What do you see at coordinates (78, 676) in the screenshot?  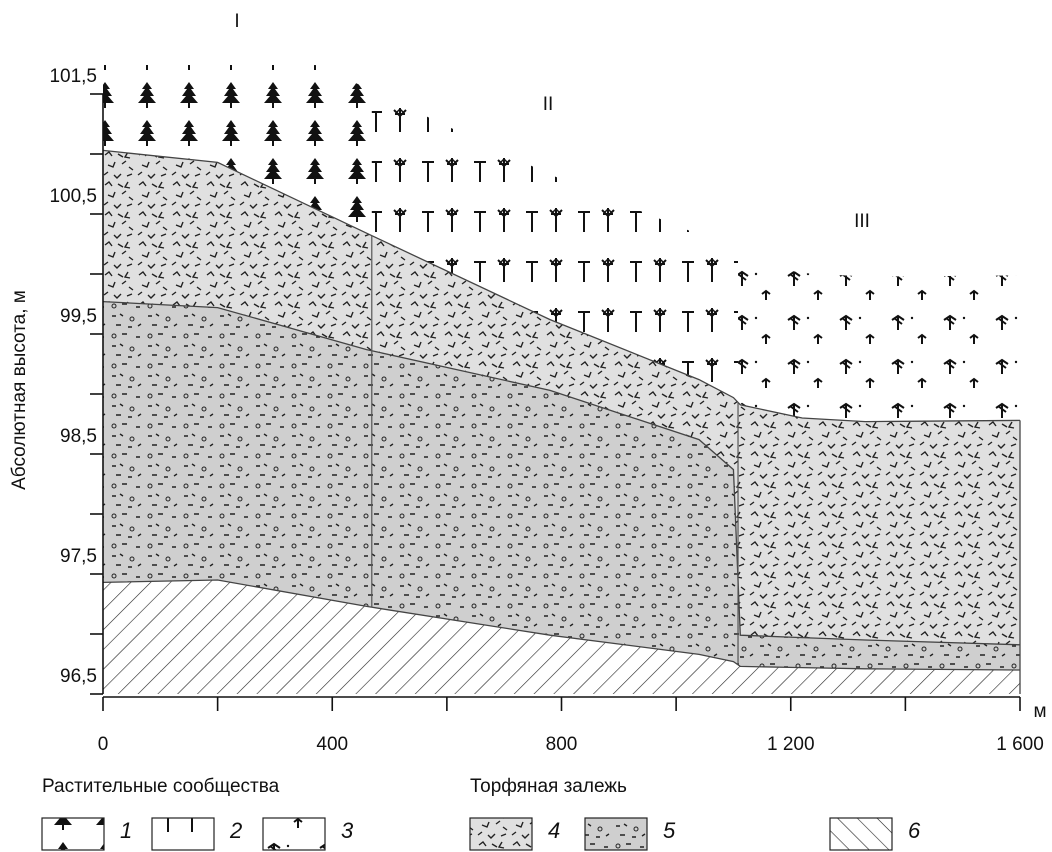 I see `y-tick-label: 96,5` at bounding box center [78, 676].